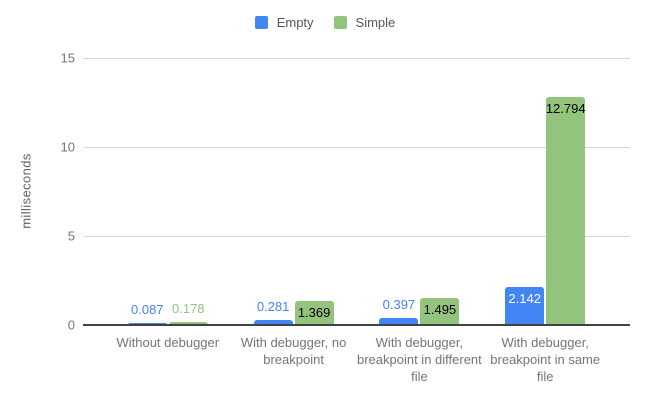  I want to click on bar-simple-1: 0.178, so click(188, 313).